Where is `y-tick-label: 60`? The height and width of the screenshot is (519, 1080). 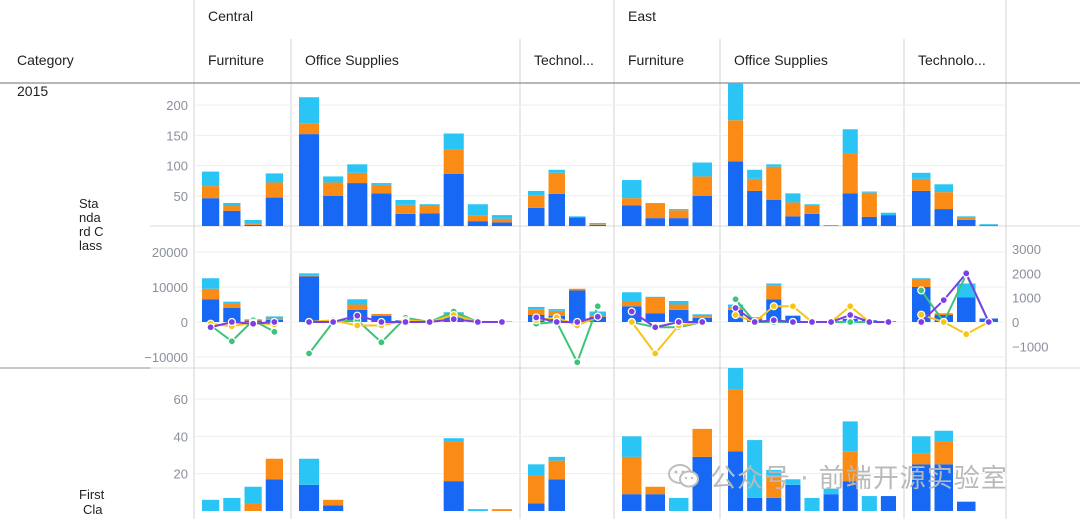
y-tick-label: 60 is located at coordinates (181, 399).